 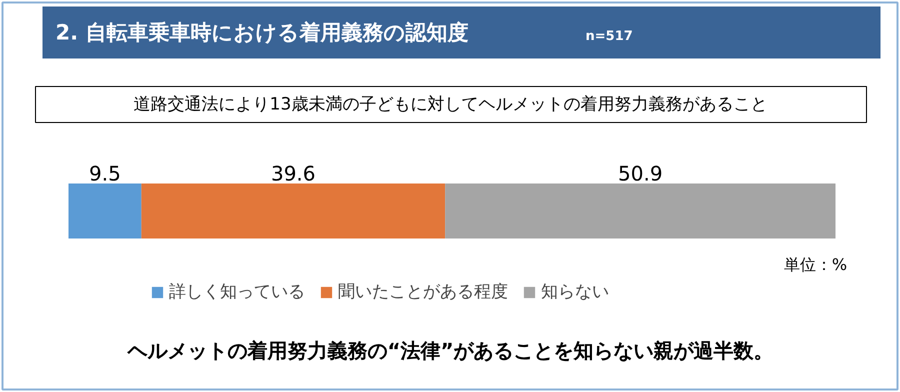 What do you see at coordinates (575, 292) in the screenshot?
I see `legend-label: 知らない` at bounding box center [575, 292].